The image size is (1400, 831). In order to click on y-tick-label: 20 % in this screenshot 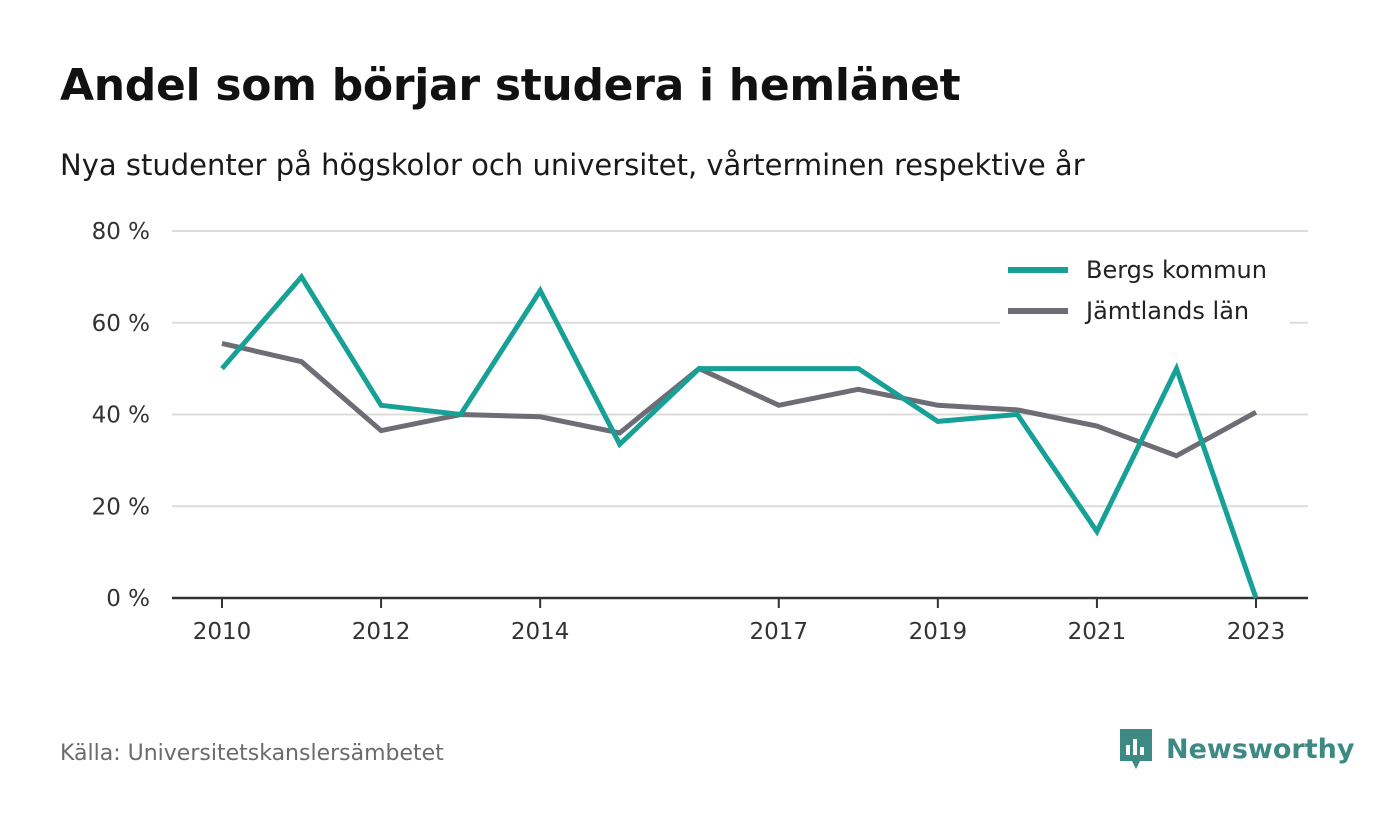, I will do `click(121, 507)`.